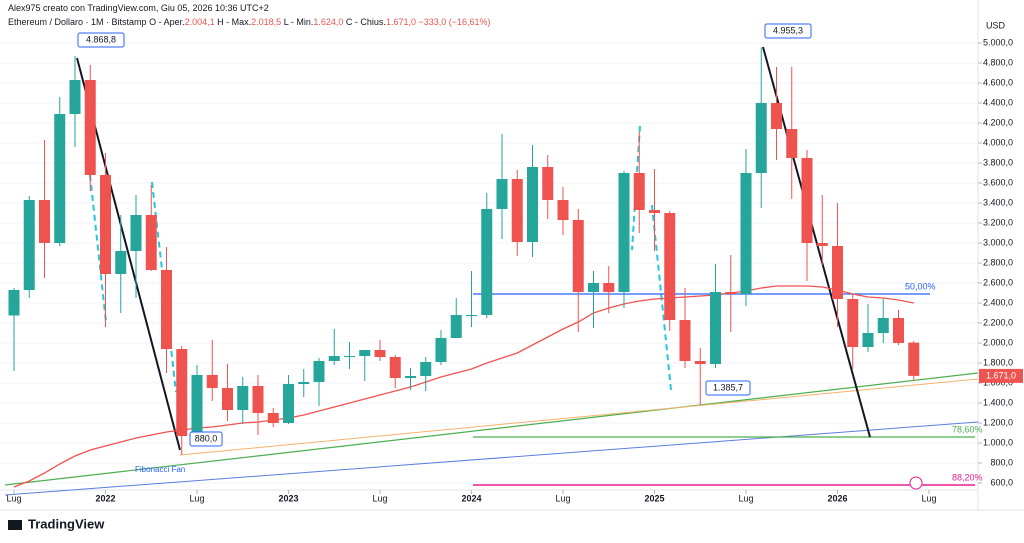 The height and width of the screenshot is (543, 1024). I want to click on y-tick-label: 1.400,0, so click(998, 402).